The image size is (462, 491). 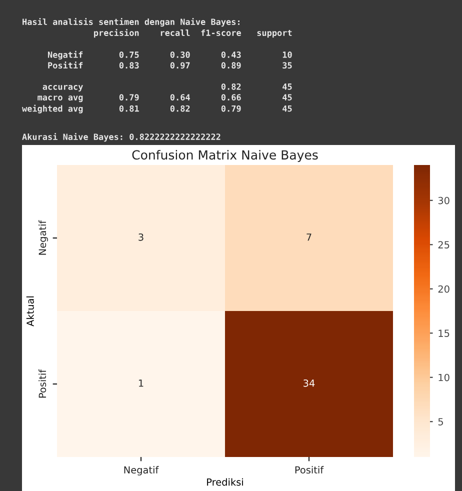 I want to click on text: Akurasi Naive Bayes: 0.8222222222222222, so click(x=121, y=137).